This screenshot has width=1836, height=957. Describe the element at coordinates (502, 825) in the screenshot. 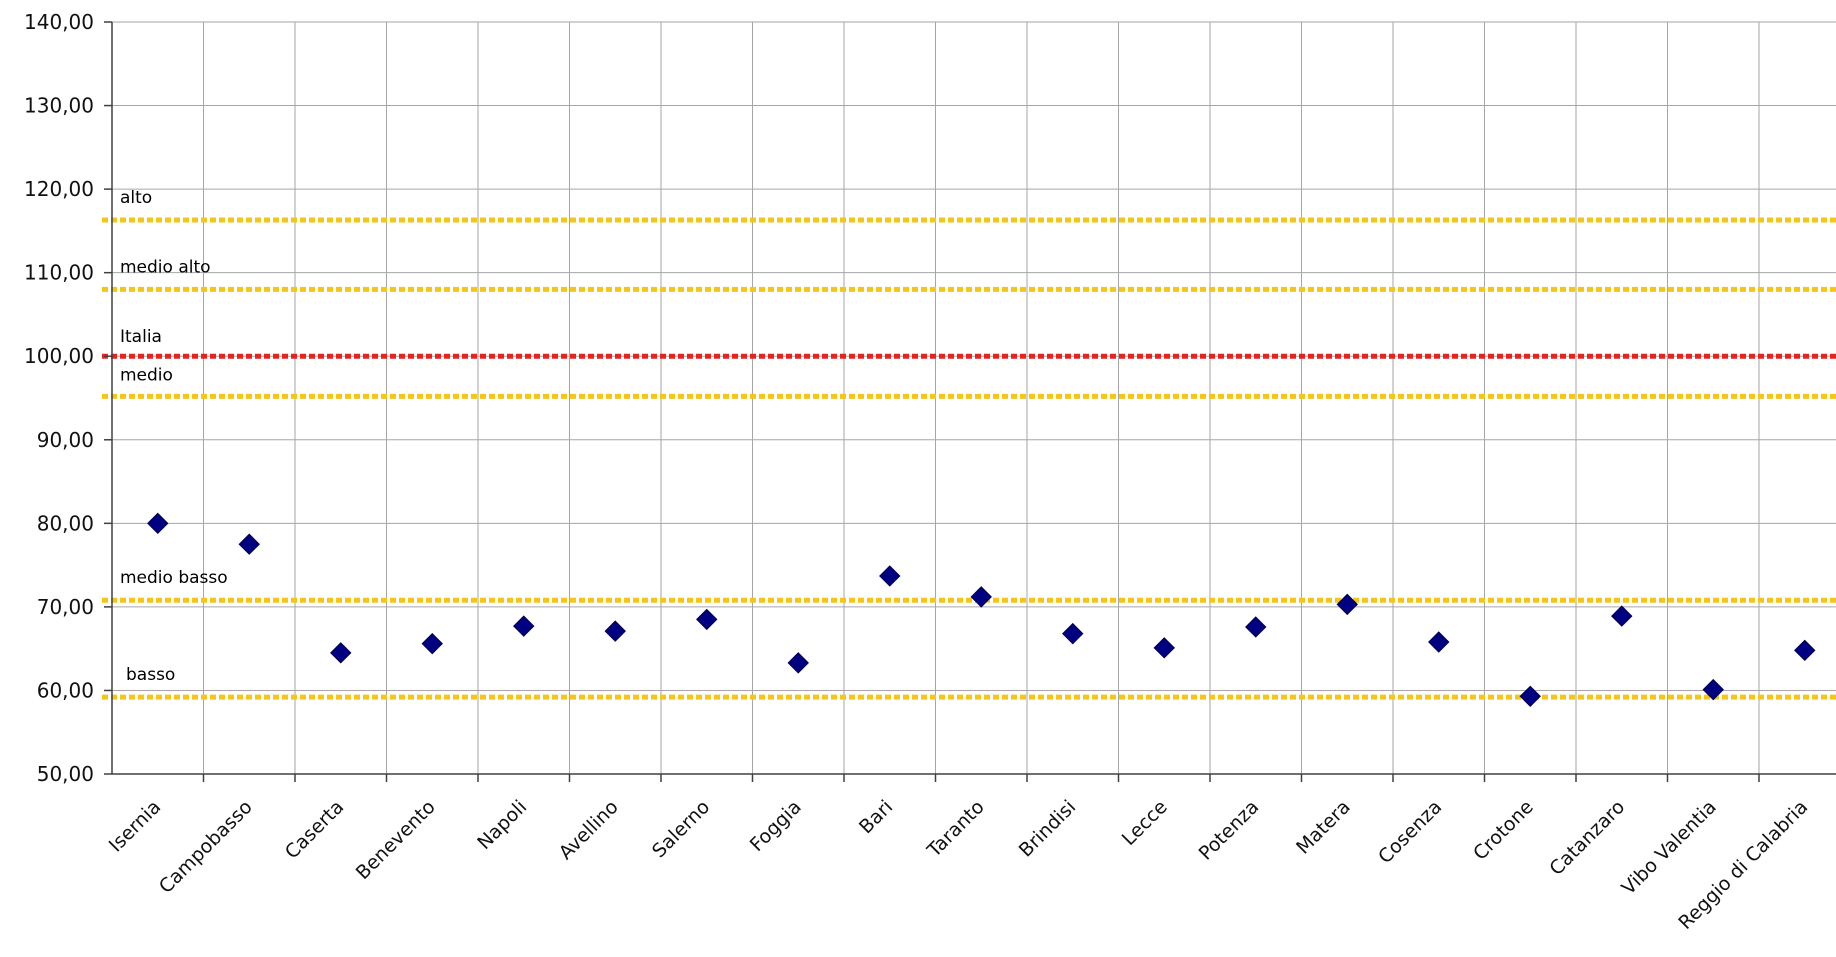

I see `x-tick-label: Napoli` at that location.